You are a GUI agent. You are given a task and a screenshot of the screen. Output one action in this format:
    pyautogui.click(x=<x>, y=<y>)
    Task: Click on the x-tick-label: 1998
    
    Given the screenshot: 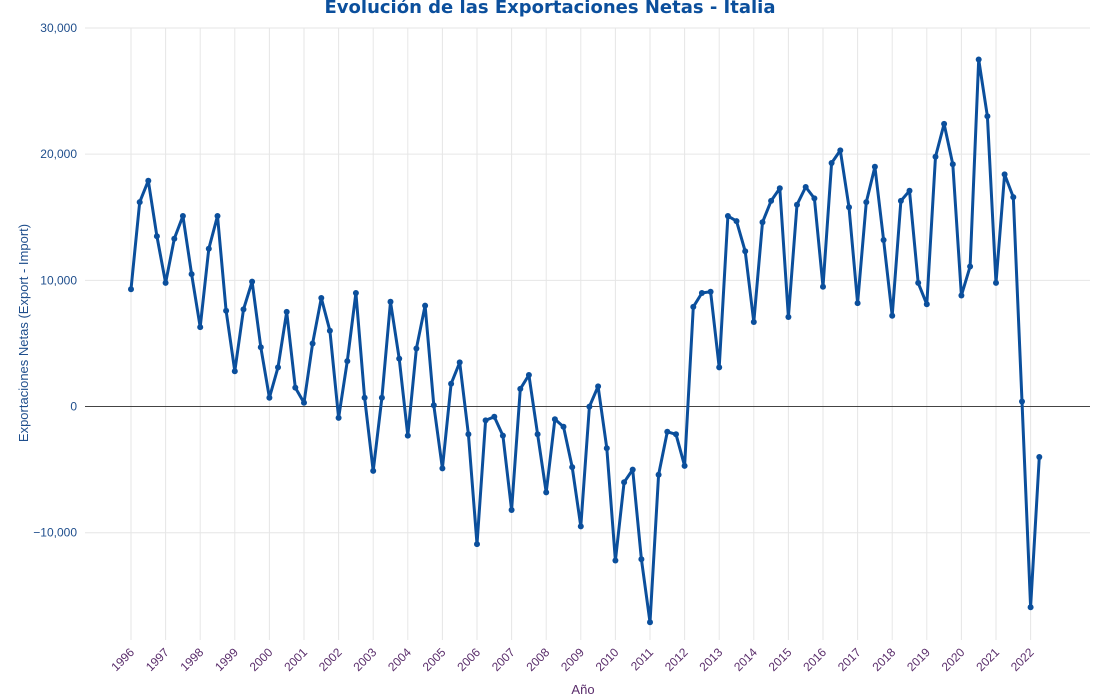 What is the action you would take?
    pyautogui.click(x=192, y=659)
    